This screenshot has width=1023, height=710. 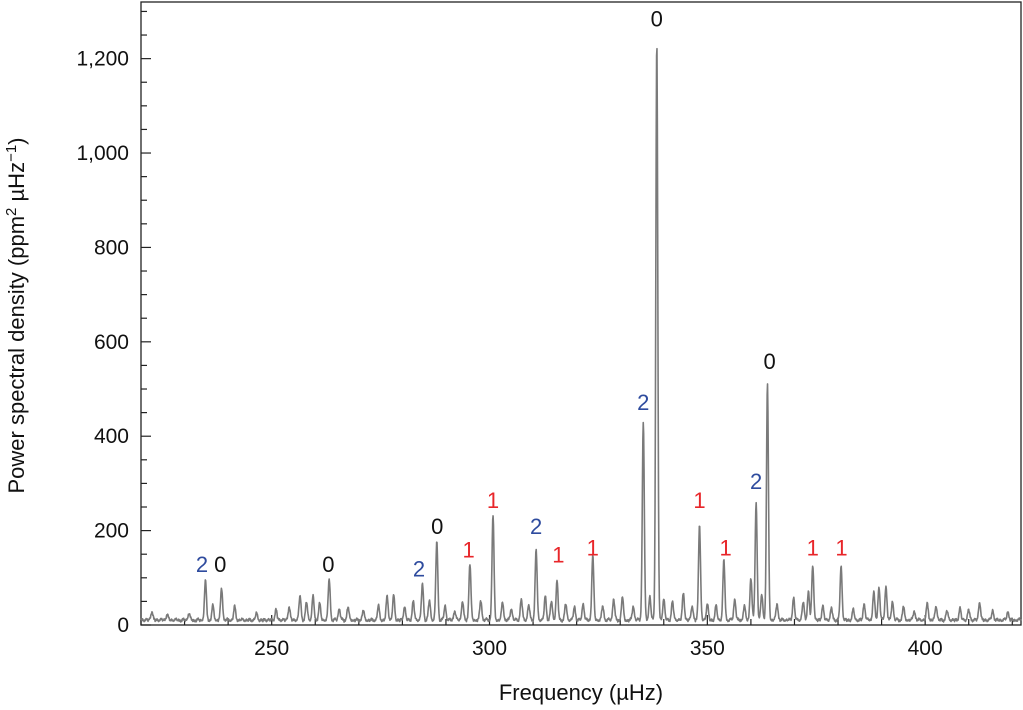 I want to click on y-axis-title-end: ), so click(x=16, y=140).